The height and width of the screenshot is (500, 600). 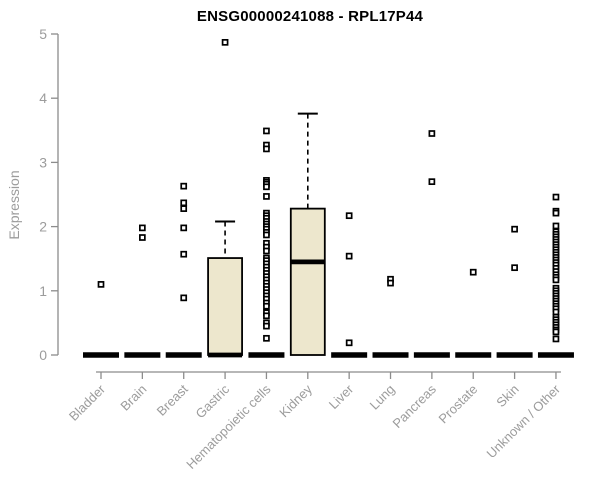 What do you see at coordinates (225, 42) in the screenshot?
I see `outlier-point-gastric` at bounding box center [225, 42].